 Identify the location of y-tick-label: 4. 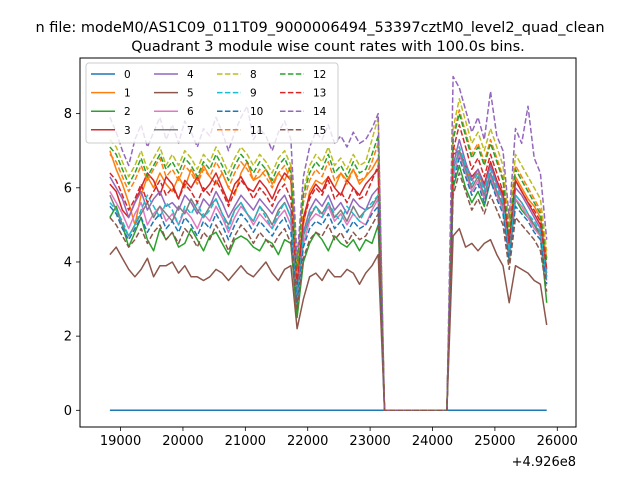
(68, 262).